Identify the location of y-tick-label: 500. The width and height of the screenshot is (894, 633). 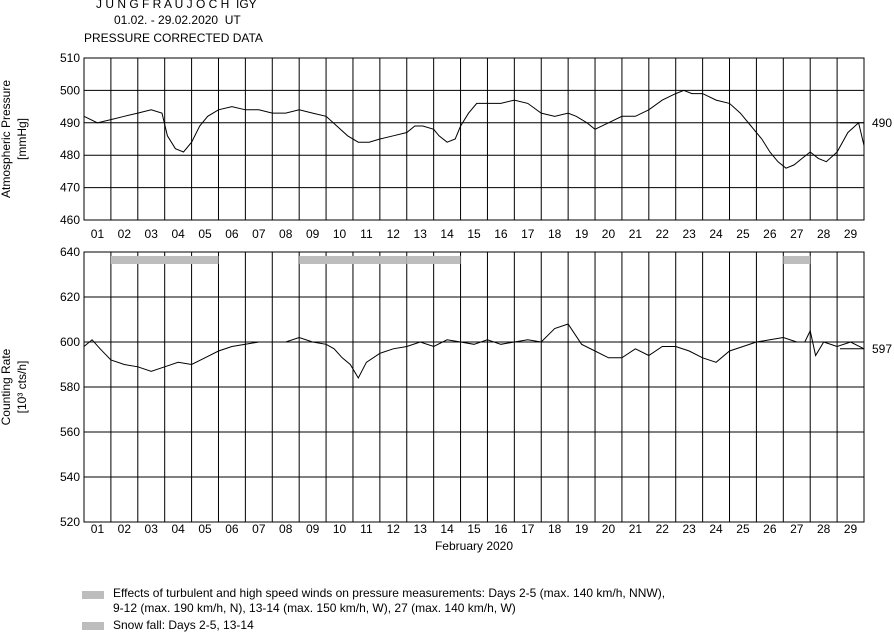
(70, 90).